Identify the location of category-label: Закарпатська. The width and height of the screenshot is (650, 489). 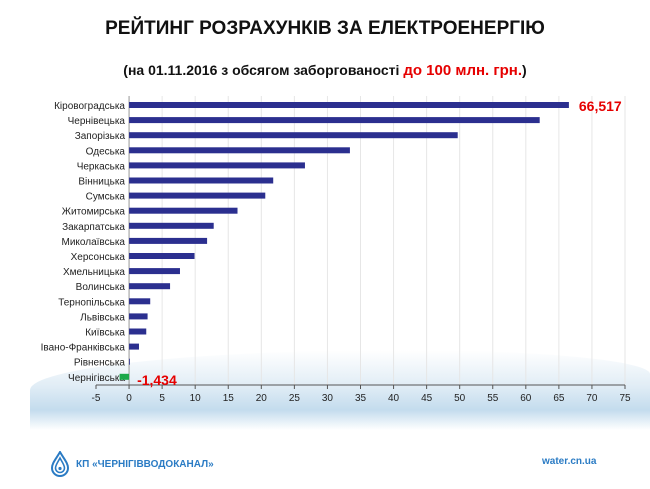
(93, 227).